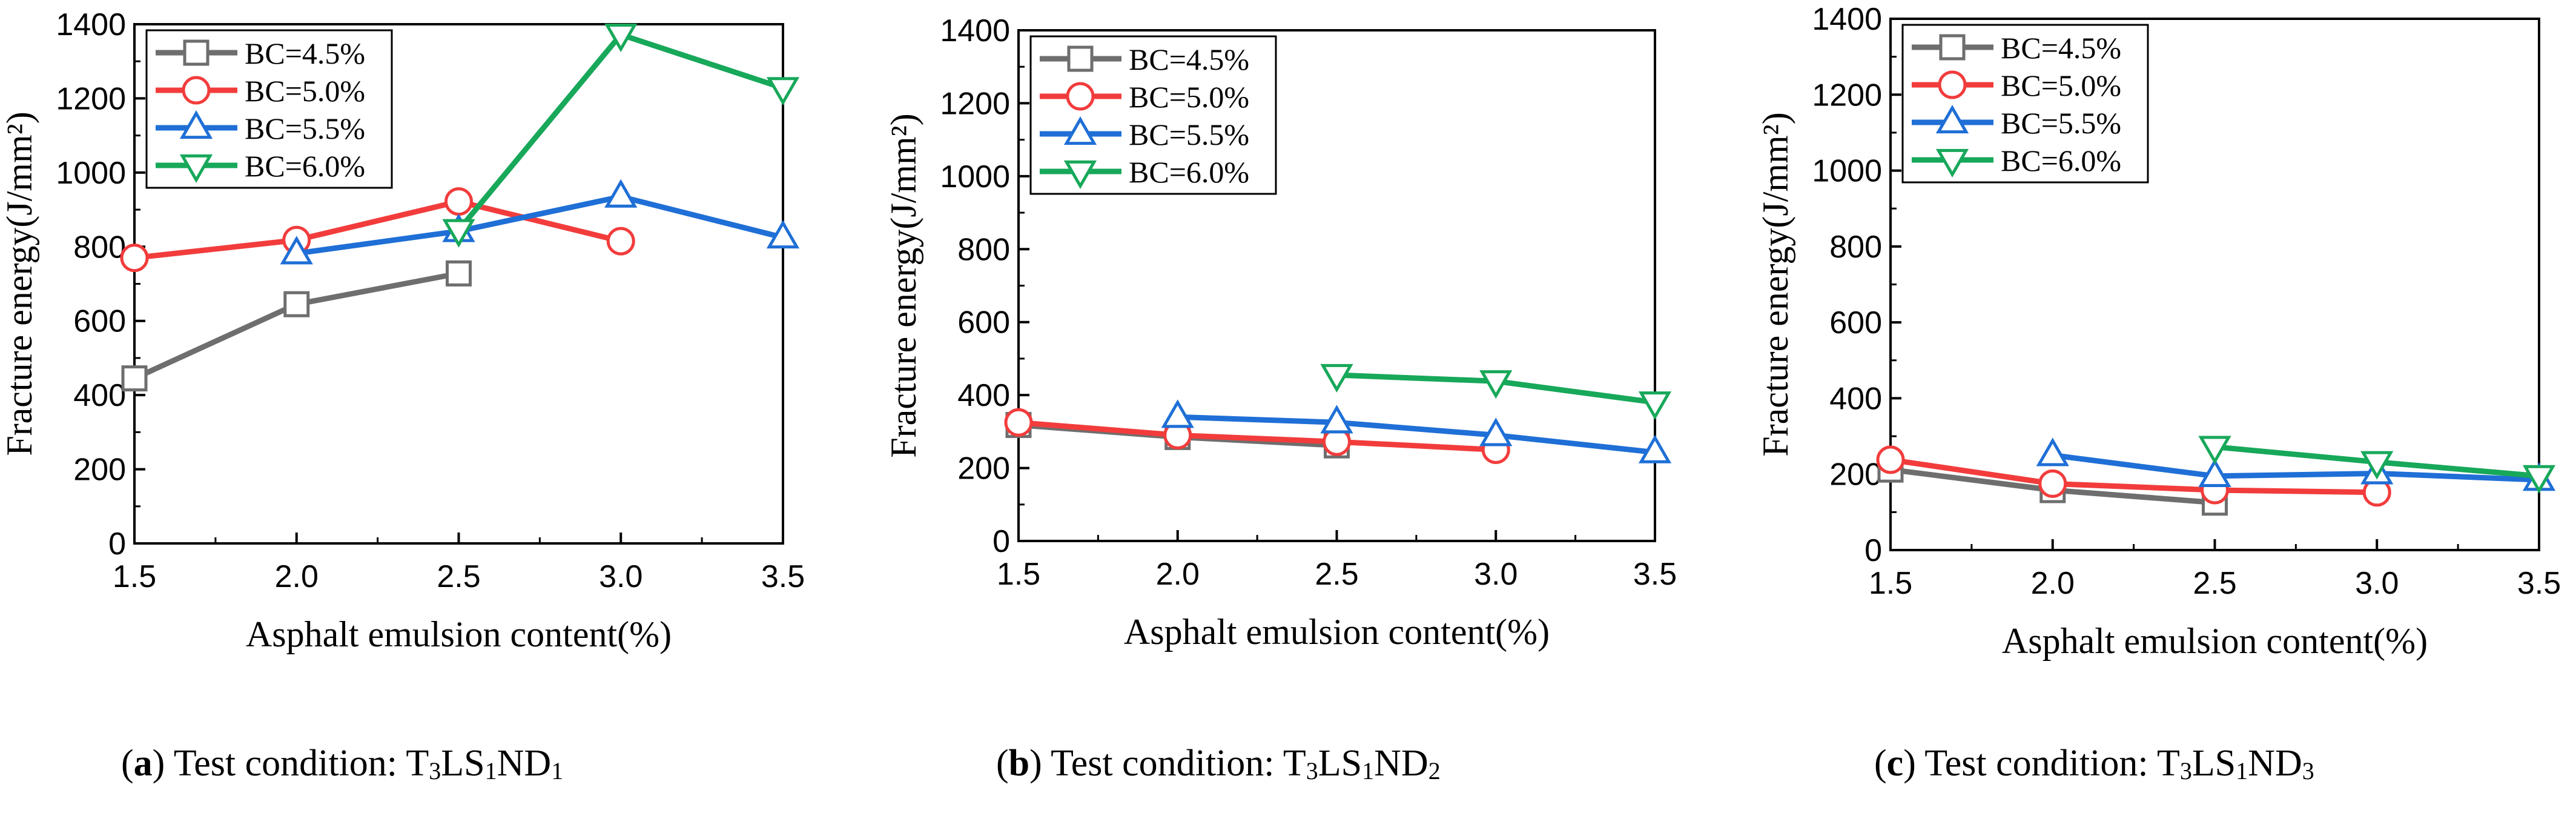  I want to click on caption-b: (b) Test condition: T3LS1ND2, so click(1218, 764).